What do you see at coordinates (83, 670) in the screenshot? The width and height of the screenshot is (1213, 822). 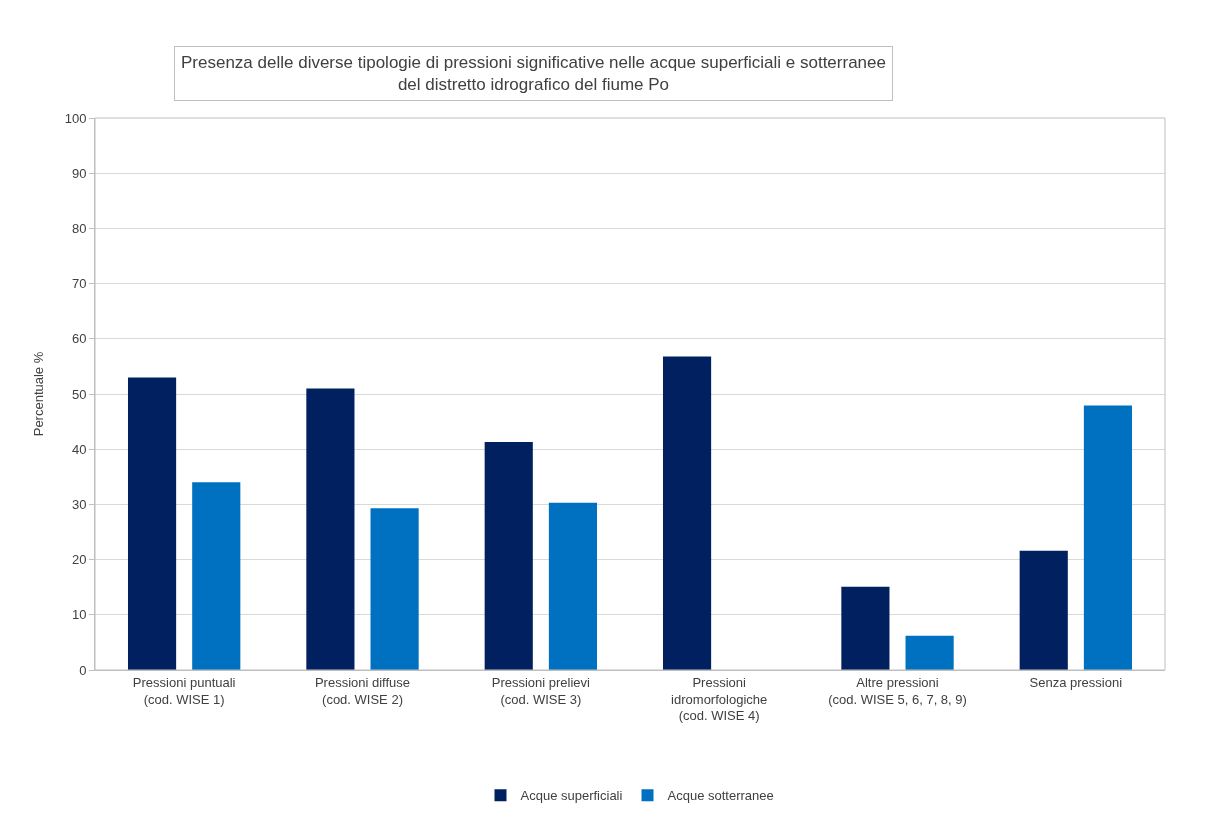 I see `y-tick-label: 0` at bounding box center [83, 670].